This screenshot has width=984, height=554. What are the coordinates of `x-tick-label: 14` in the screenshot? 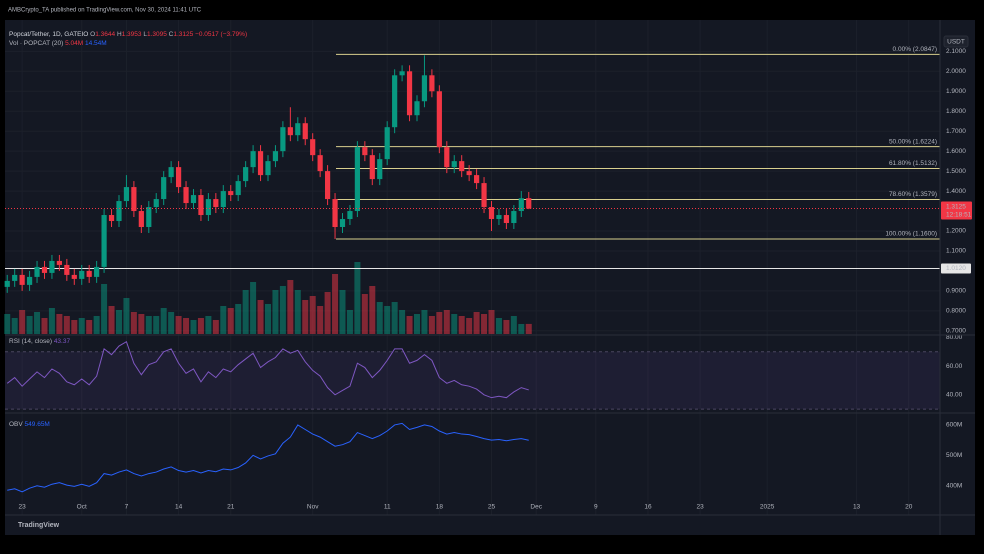 It's located at (179, 507).